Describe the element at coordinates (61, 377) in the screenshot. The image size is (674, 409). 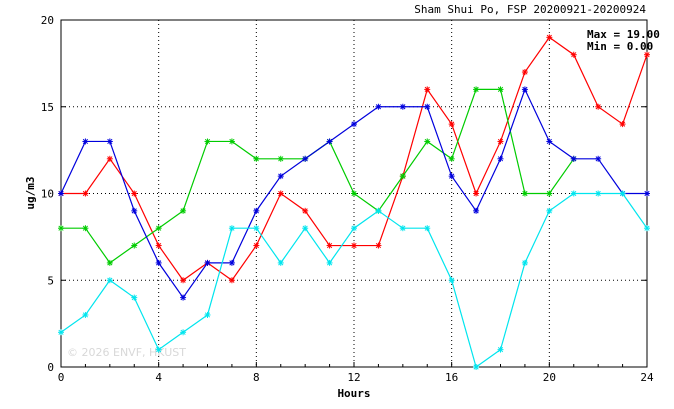
I see `x-tick-label: 0` at that location.